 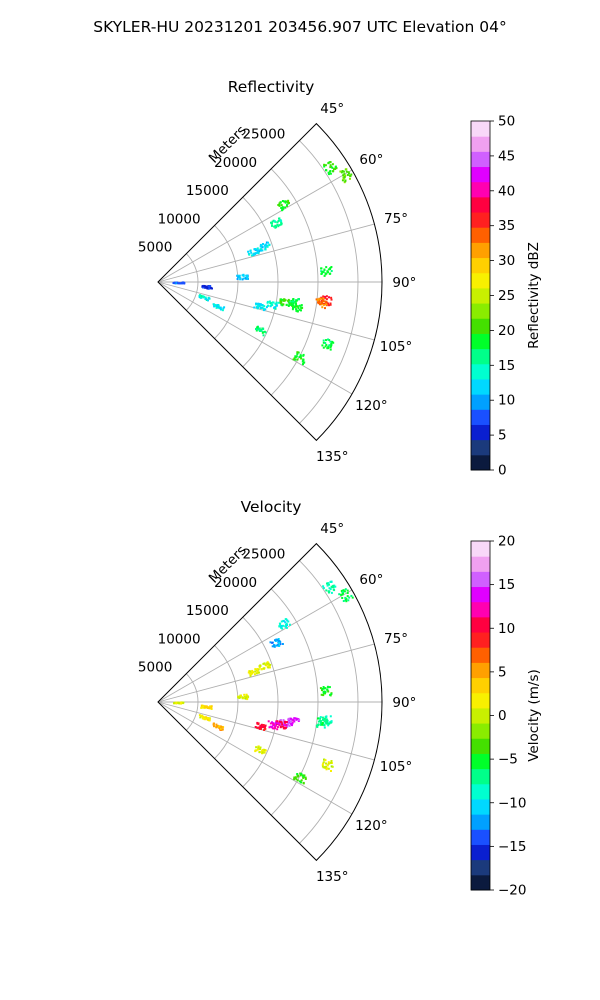 What do you see at coordinates (263, 135) in the screenshot?
I see `radial-tick-label: 25000` at bounding box center [263, 135].